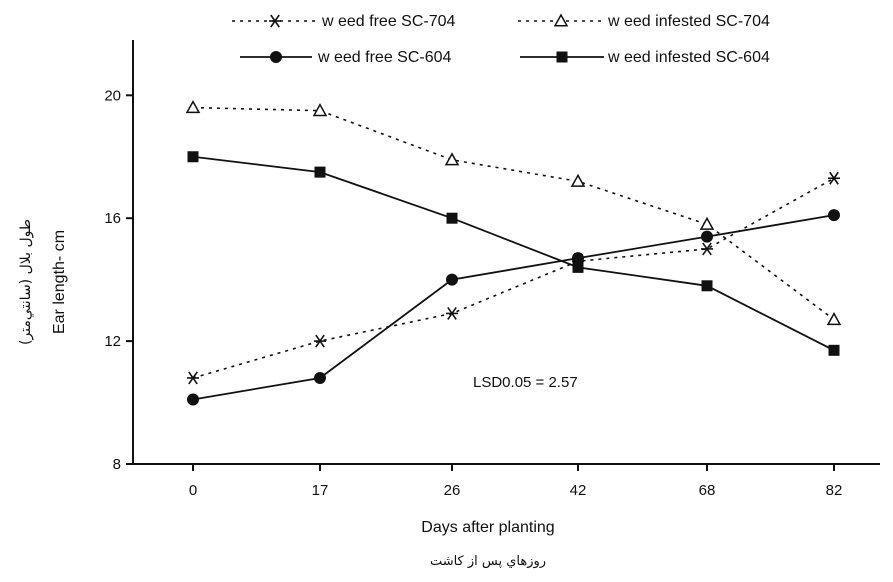  I want to click on legend-item: w eed infested SC-604, so click(645, 57).